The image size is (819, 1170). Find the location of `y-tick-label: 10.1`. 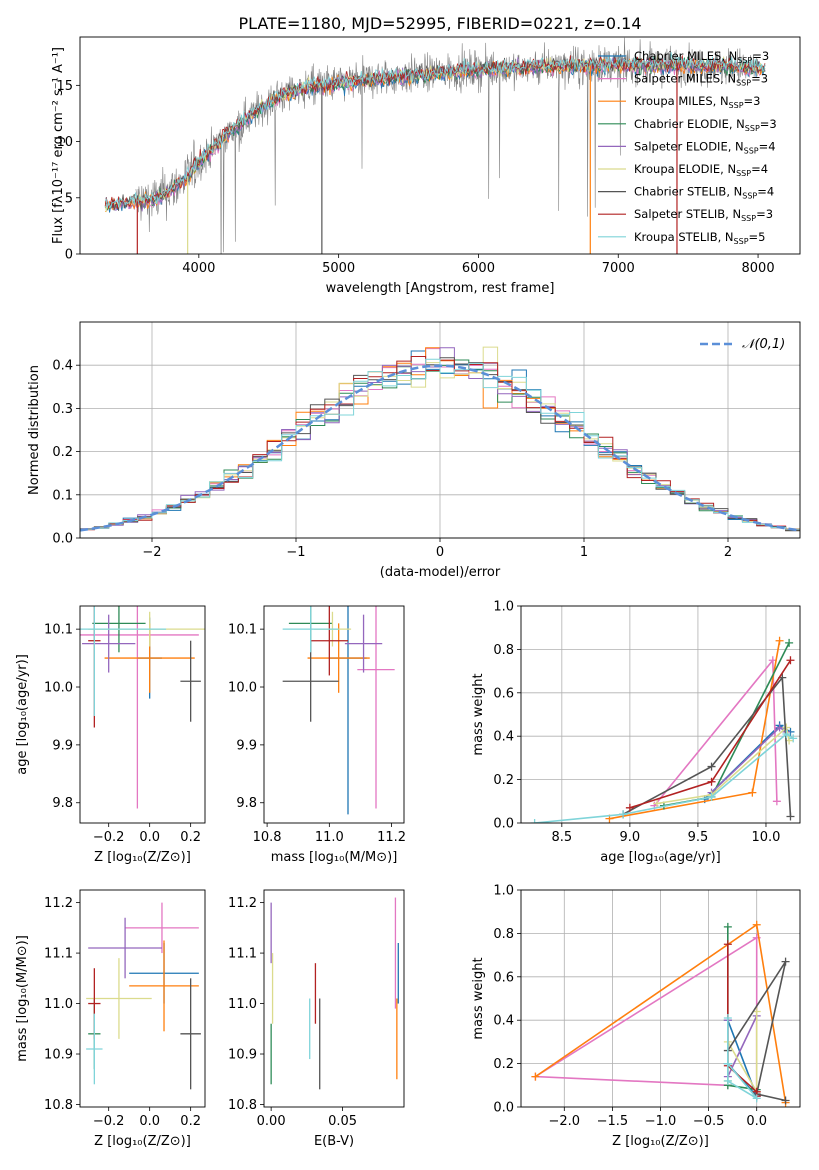

y-tick-label: 10.1 is located at coordinates (242, 630).